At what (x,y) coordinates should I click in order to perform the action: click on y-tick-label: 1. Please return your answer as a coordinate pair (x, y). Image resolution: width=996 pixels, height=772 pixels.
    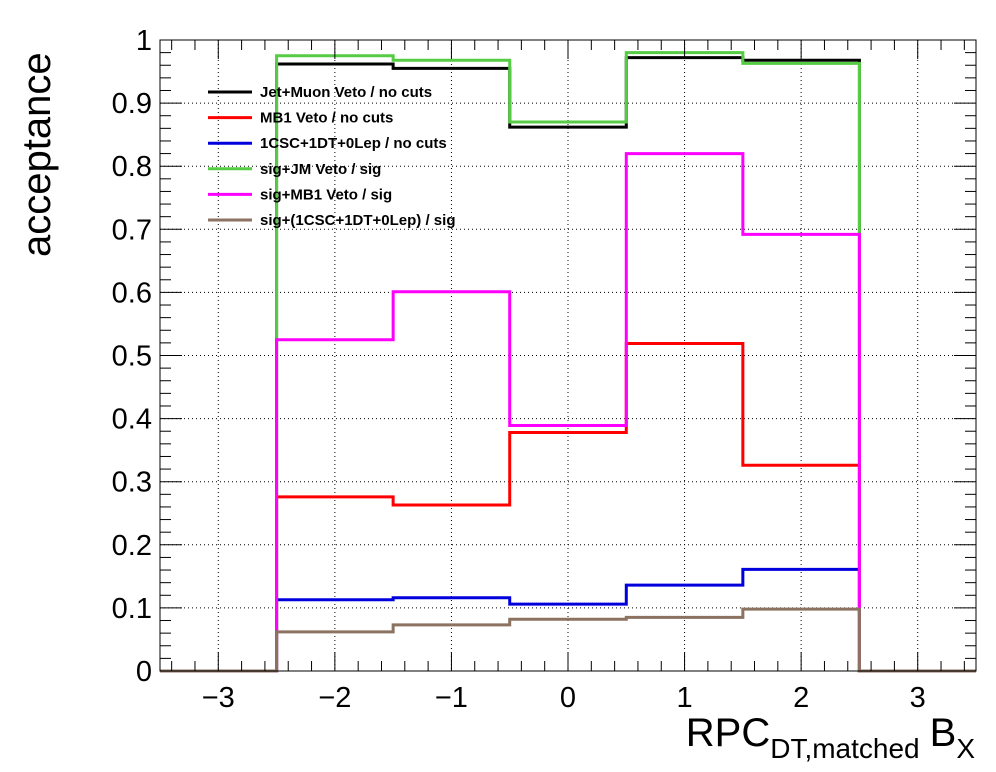
    Looking at the image, I should click on (144, 41).